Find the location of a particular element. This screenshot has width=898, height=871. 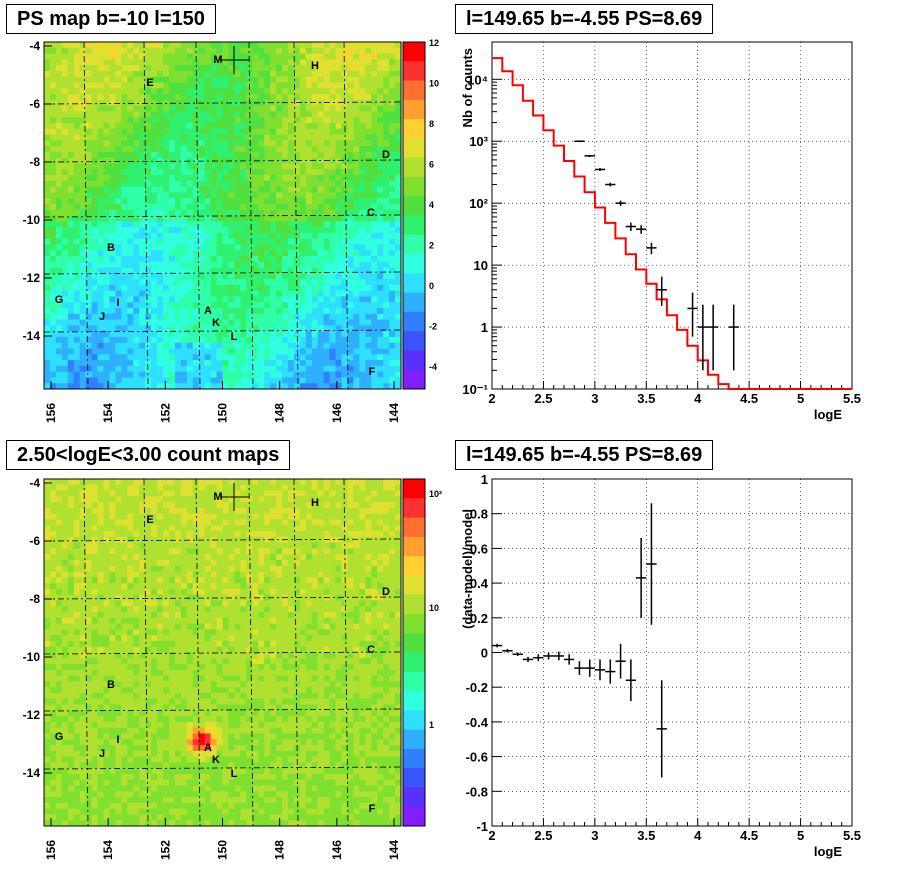

residual-x-tick-label: 3.5 is located at coordinates (646, 835).